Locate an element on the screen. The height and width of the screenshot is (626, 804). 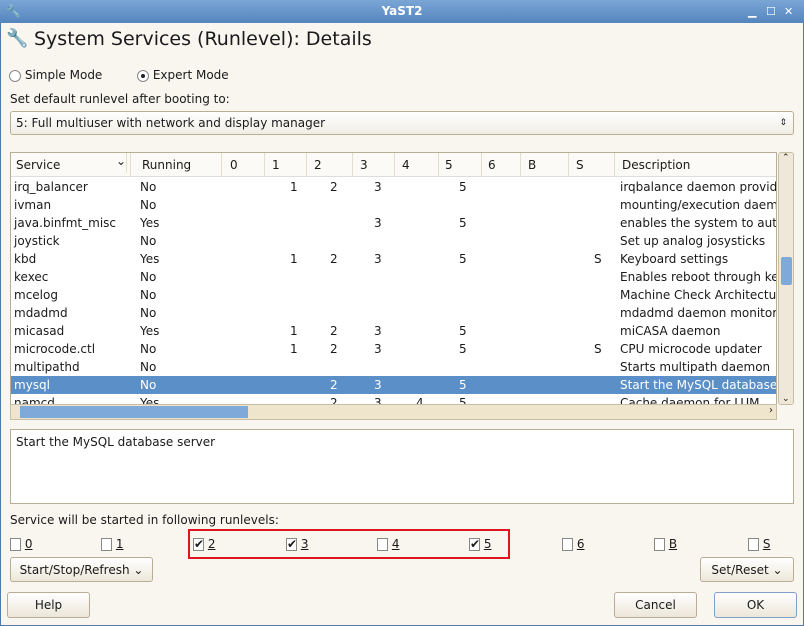
table-row: mdadmd No mdadmd daemon monitorin is located at coordinates (393, 313).